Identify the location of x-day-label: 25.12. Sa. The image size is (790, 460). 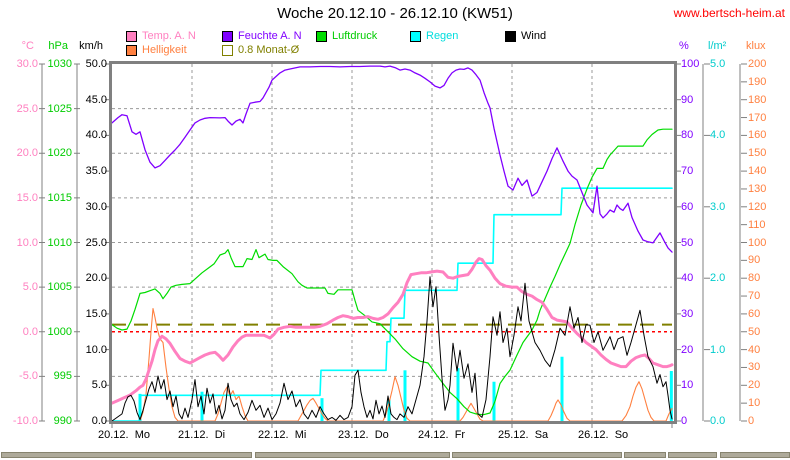
(523, 435).